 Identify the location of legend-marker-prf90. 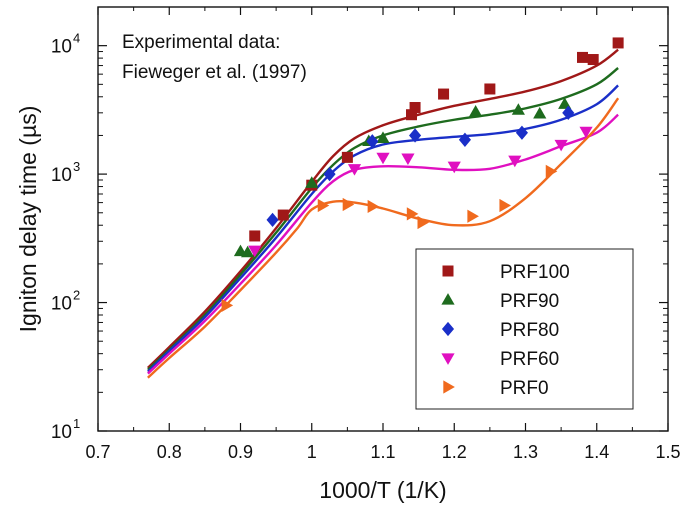
(448, 299).